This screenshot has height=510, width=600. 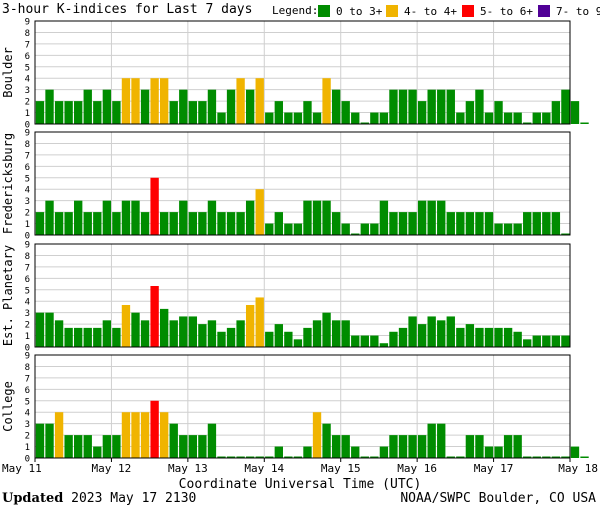 What do you see at coordinates (359, 11) in the screenshot?
I see `legend-label: 0 to 3+` at bounding box center [359, 11].